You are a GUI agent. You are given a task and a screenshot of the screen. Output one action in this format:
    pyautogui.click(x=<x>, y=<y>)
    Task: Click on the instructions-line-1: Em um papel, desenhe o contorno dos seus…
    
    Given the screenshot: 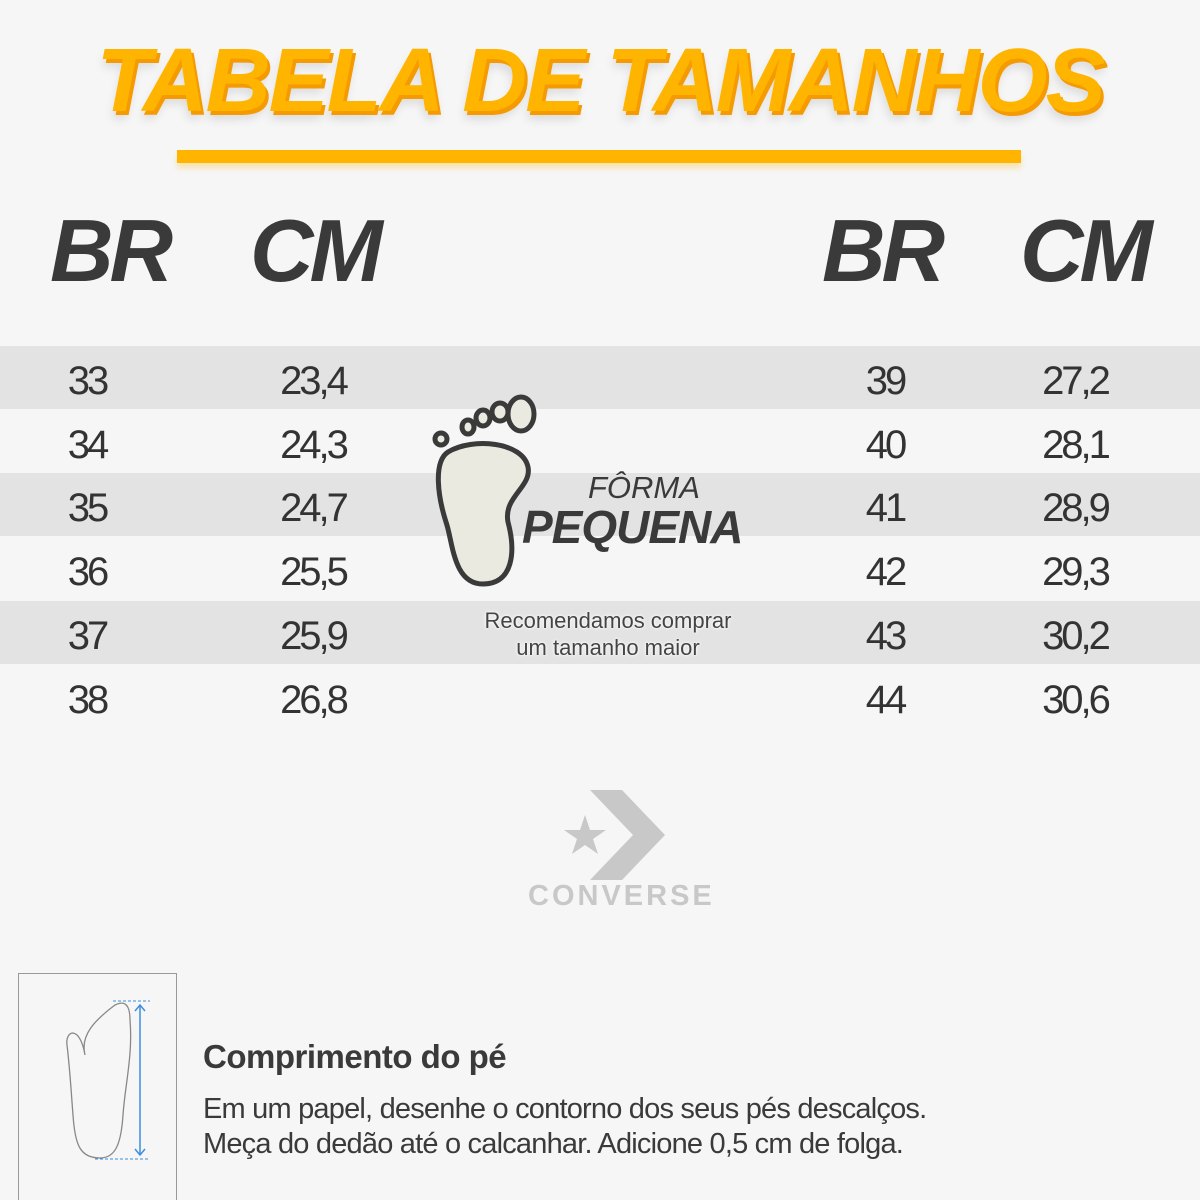 What is the action you would take?
    pyautogui.click(x=565, y=1109)
    